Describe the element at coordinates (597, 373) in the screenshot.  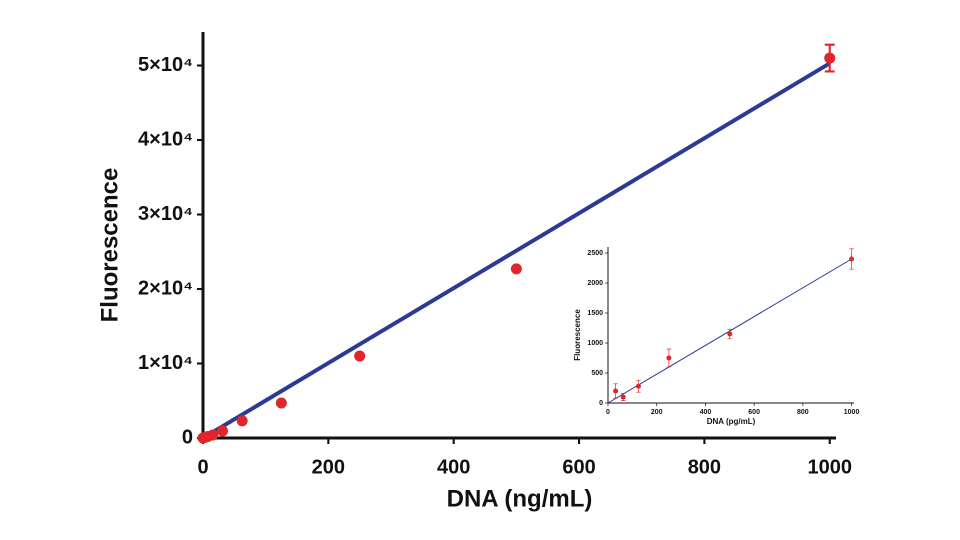
I see `y-tick-label: 500` at that location.